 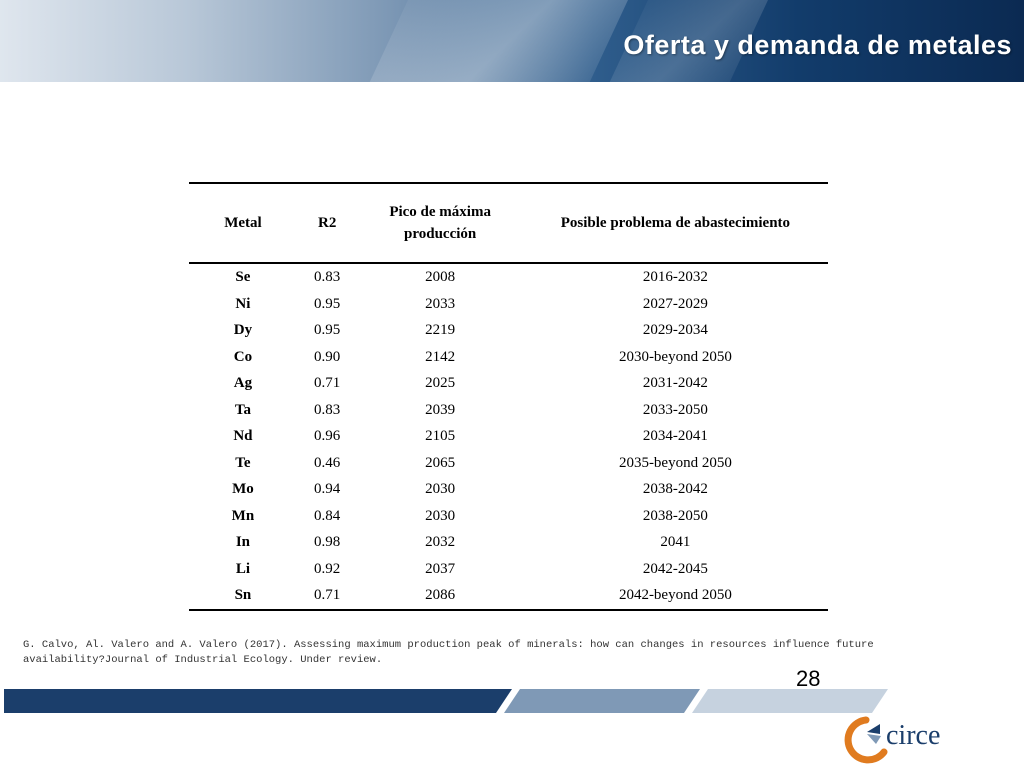 I want to click on cell-r2: 0.84, so click(x=327, y=515).